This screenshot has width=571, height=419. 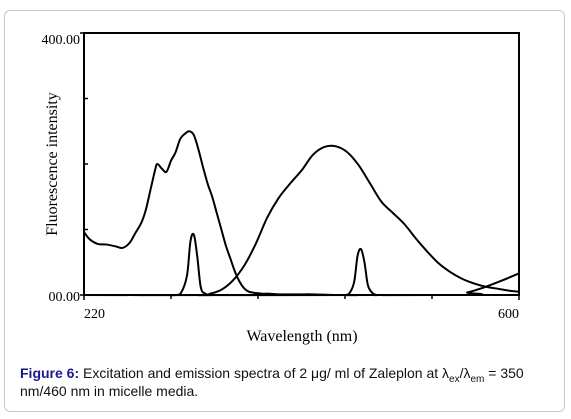 What do you see at coordinates (65, 297) in the screenshot?
I see `y-tick-label-min: 00.00` at bounding box center [65, 297].